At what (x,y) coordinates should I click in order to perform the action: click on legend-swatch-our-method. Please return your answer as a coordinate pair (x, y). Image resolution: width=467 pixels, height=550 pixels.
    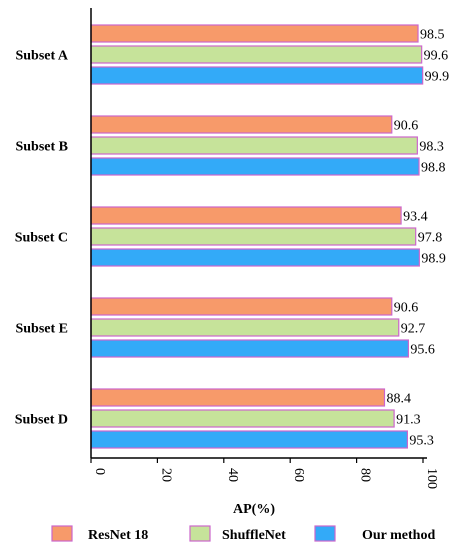
    Looking at the image, I should click on (325, 533).